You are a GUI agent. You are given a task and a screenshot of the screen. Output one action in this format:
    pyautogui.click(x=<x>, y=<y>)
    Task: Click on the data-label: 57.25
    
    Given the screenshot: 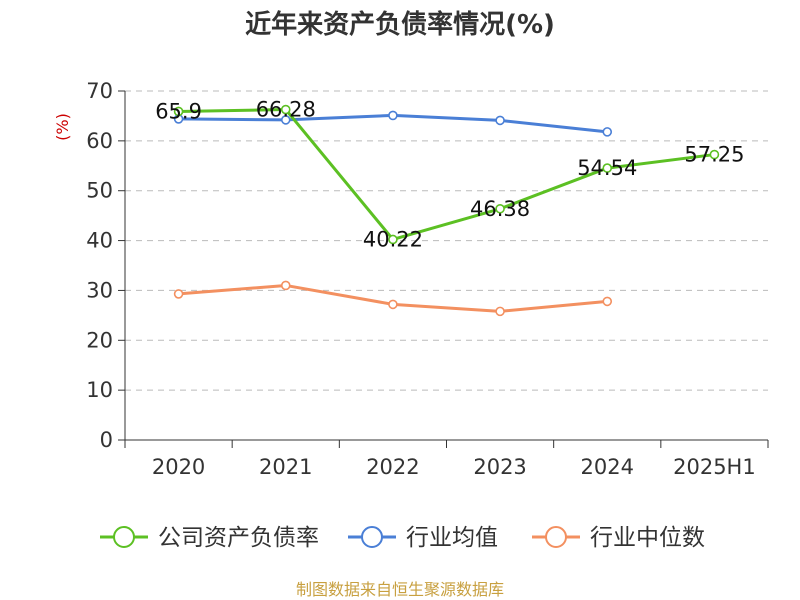 What is the action you would take?
    pyautogui.click(x=714, y=155)
    